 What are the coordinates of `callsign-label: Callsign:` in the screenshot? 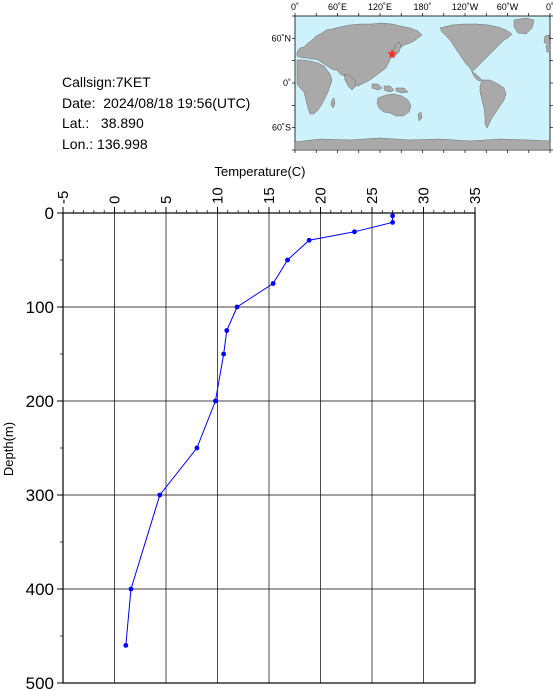 It's located at (89, 82).